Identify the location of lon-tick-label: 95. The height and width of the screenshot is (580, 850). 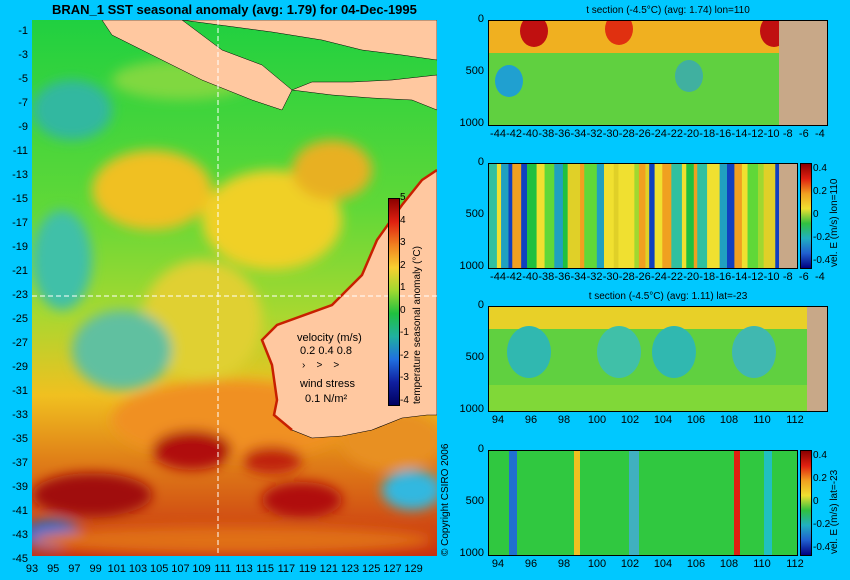
(53, 569).